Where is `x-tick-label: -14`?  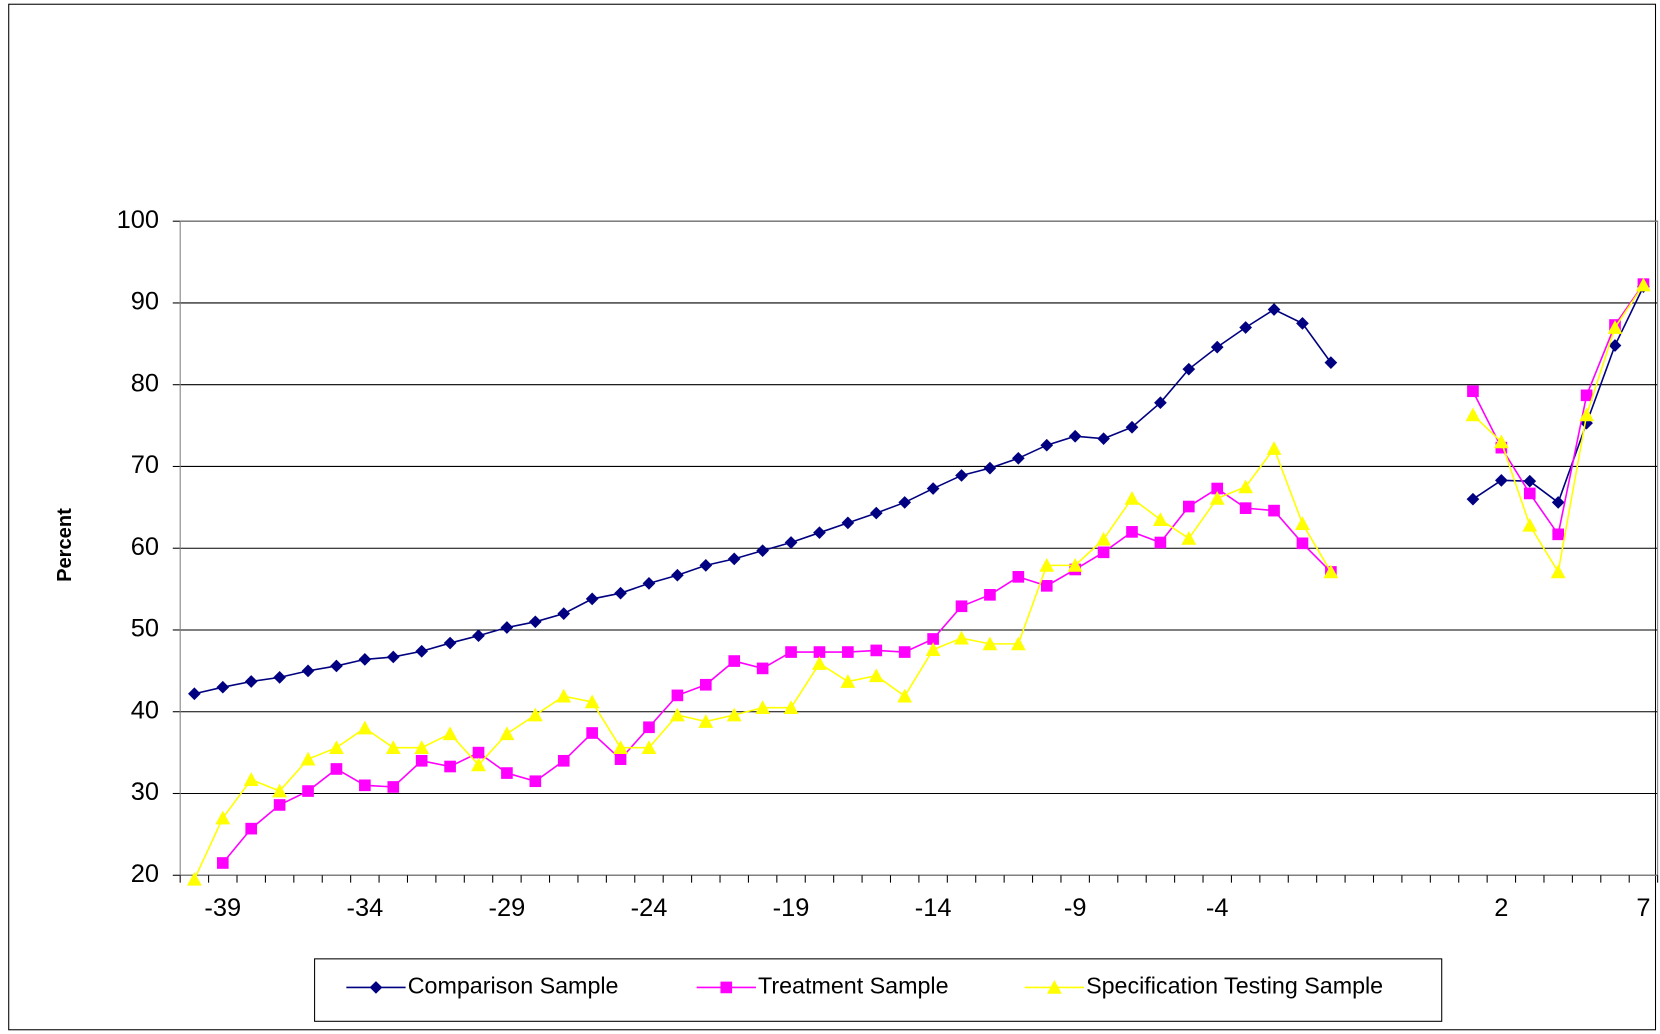 x-tick-label: -14 is located at coordinates (933, 908).